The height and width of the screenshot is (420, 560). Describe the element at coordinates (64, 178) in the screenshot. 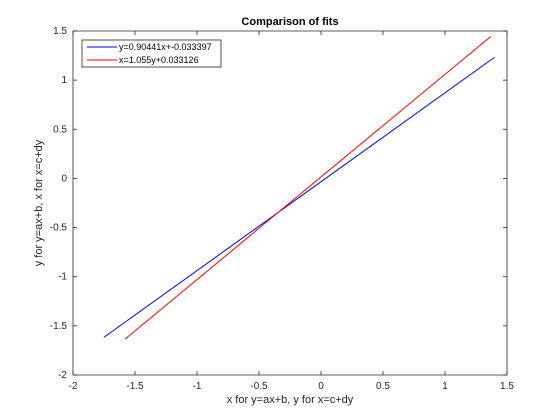

I see `y-tick-label: 0` at that location.